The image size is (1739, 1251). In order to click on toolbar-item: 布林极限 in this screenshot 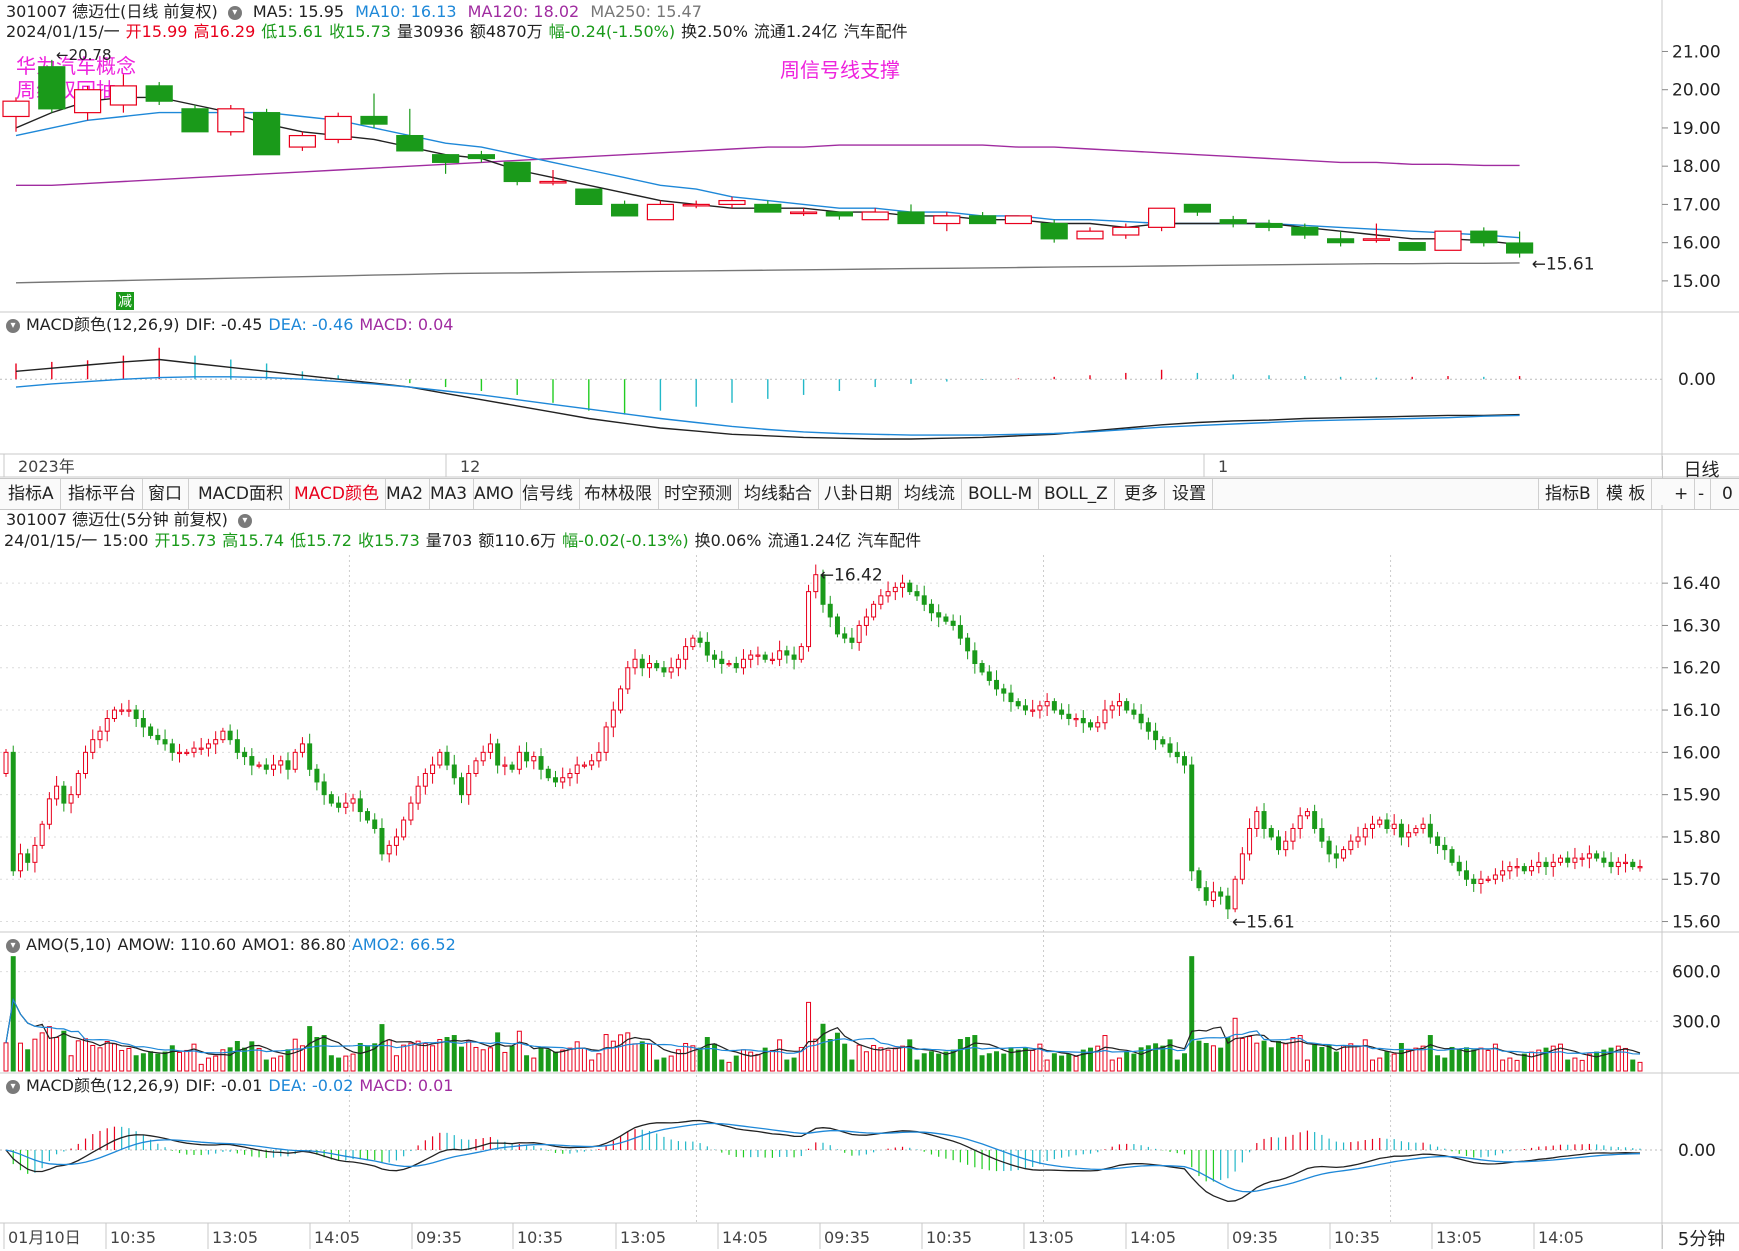, I will do `click(618, 494)`.